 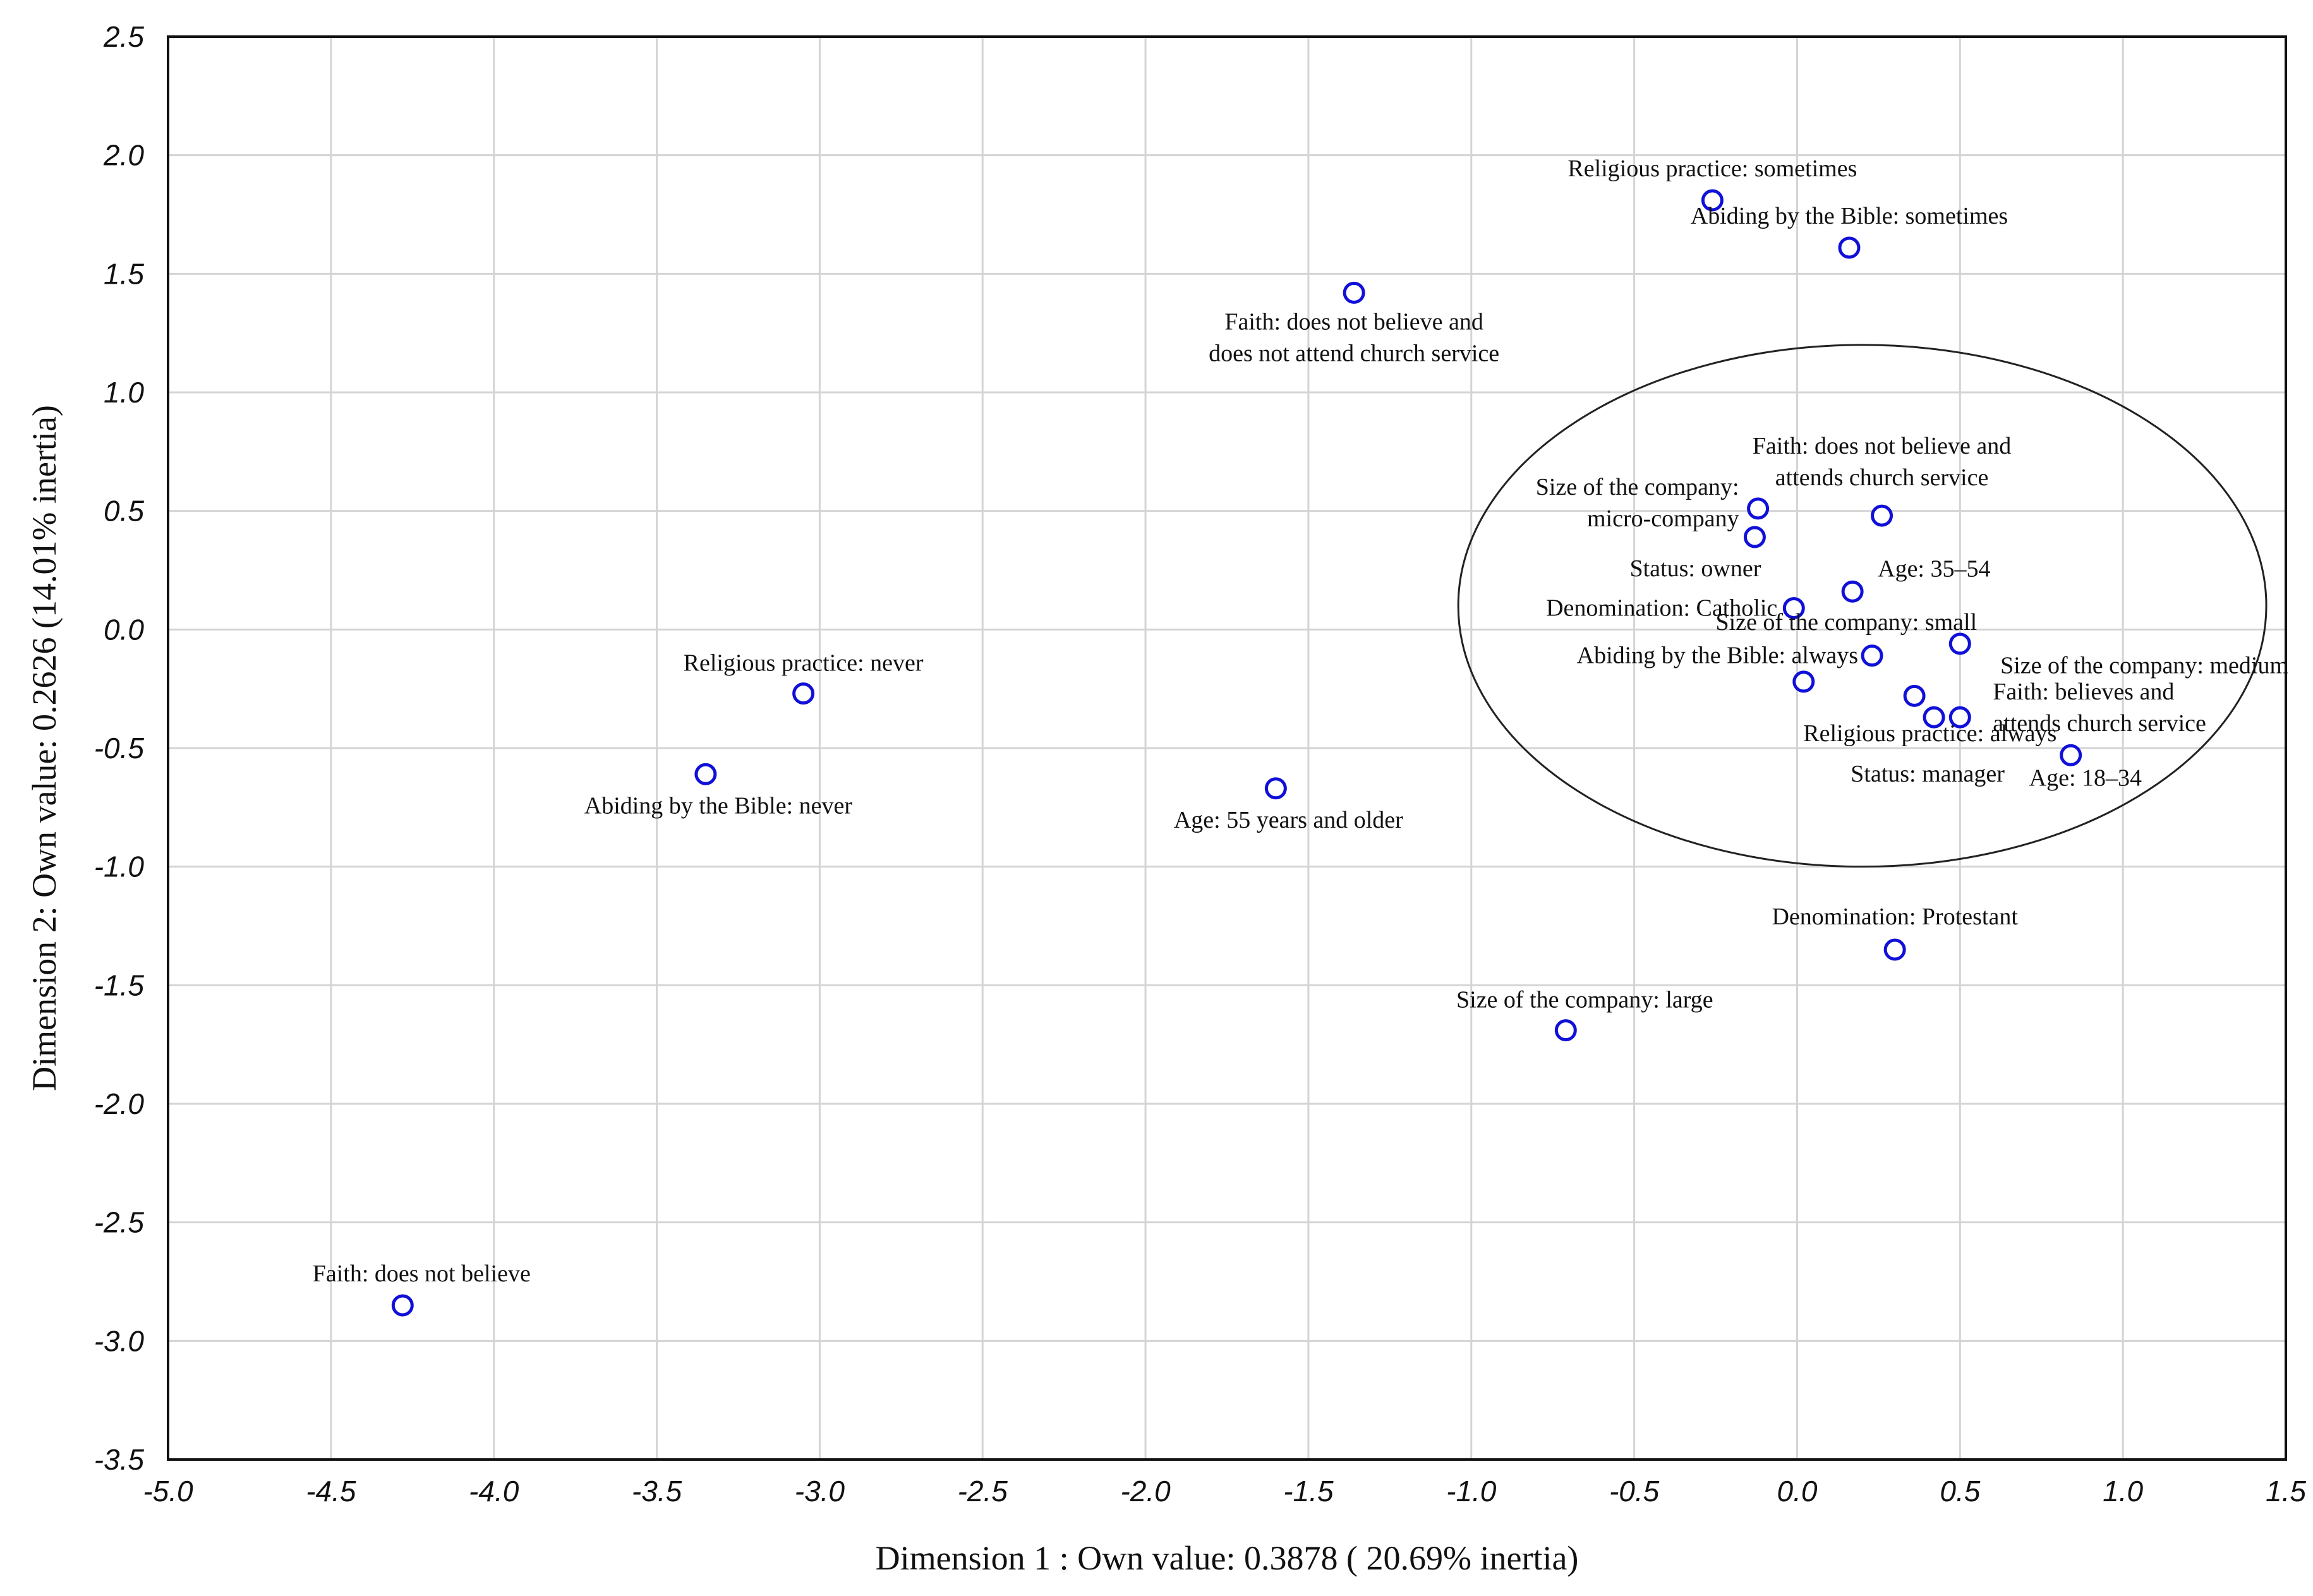 I want to click on point-label: Abiding by the Bible: never, so click(x=718, y=805).